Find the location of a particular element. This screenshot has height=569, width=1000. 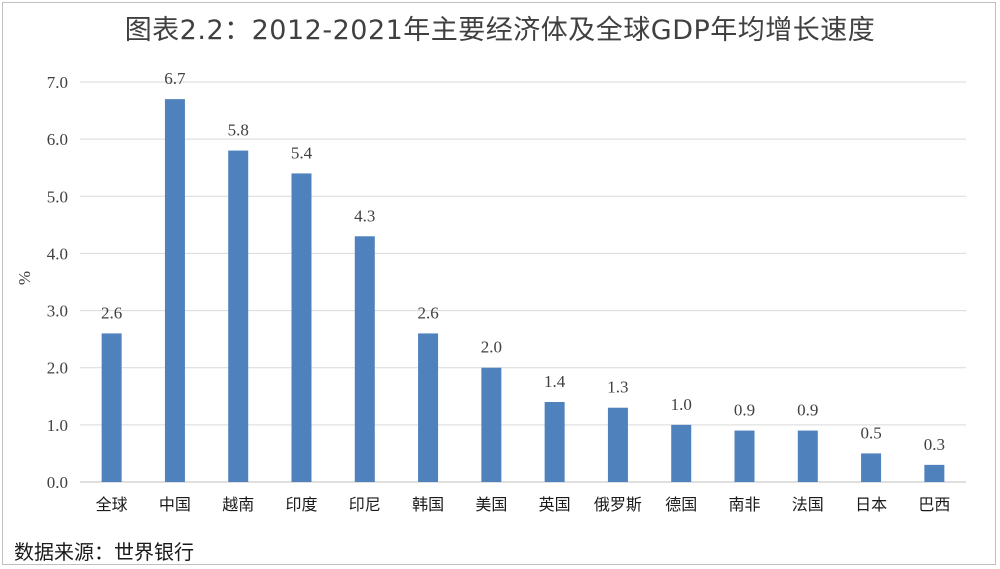

category-label: 印尼 is located at coordinates (365, 504).